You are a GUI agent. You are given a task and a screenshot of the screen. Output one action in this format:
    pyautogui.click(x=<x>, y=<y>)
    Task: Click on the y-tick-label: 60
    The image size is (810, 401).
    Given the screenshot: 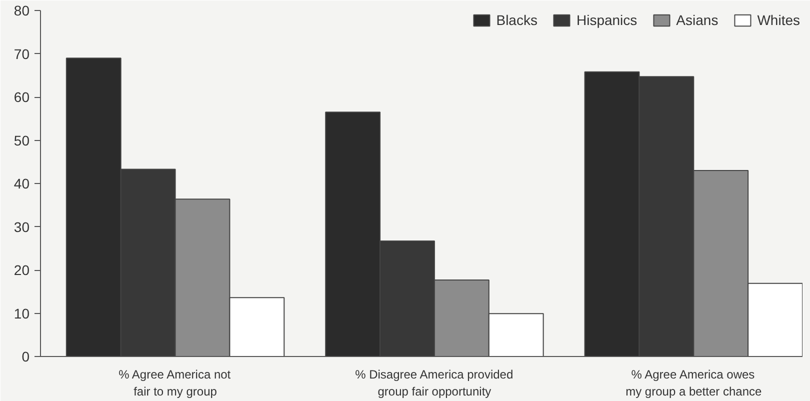 What is the action you would take?
    pyautogui.click(x=22, y=97)
    